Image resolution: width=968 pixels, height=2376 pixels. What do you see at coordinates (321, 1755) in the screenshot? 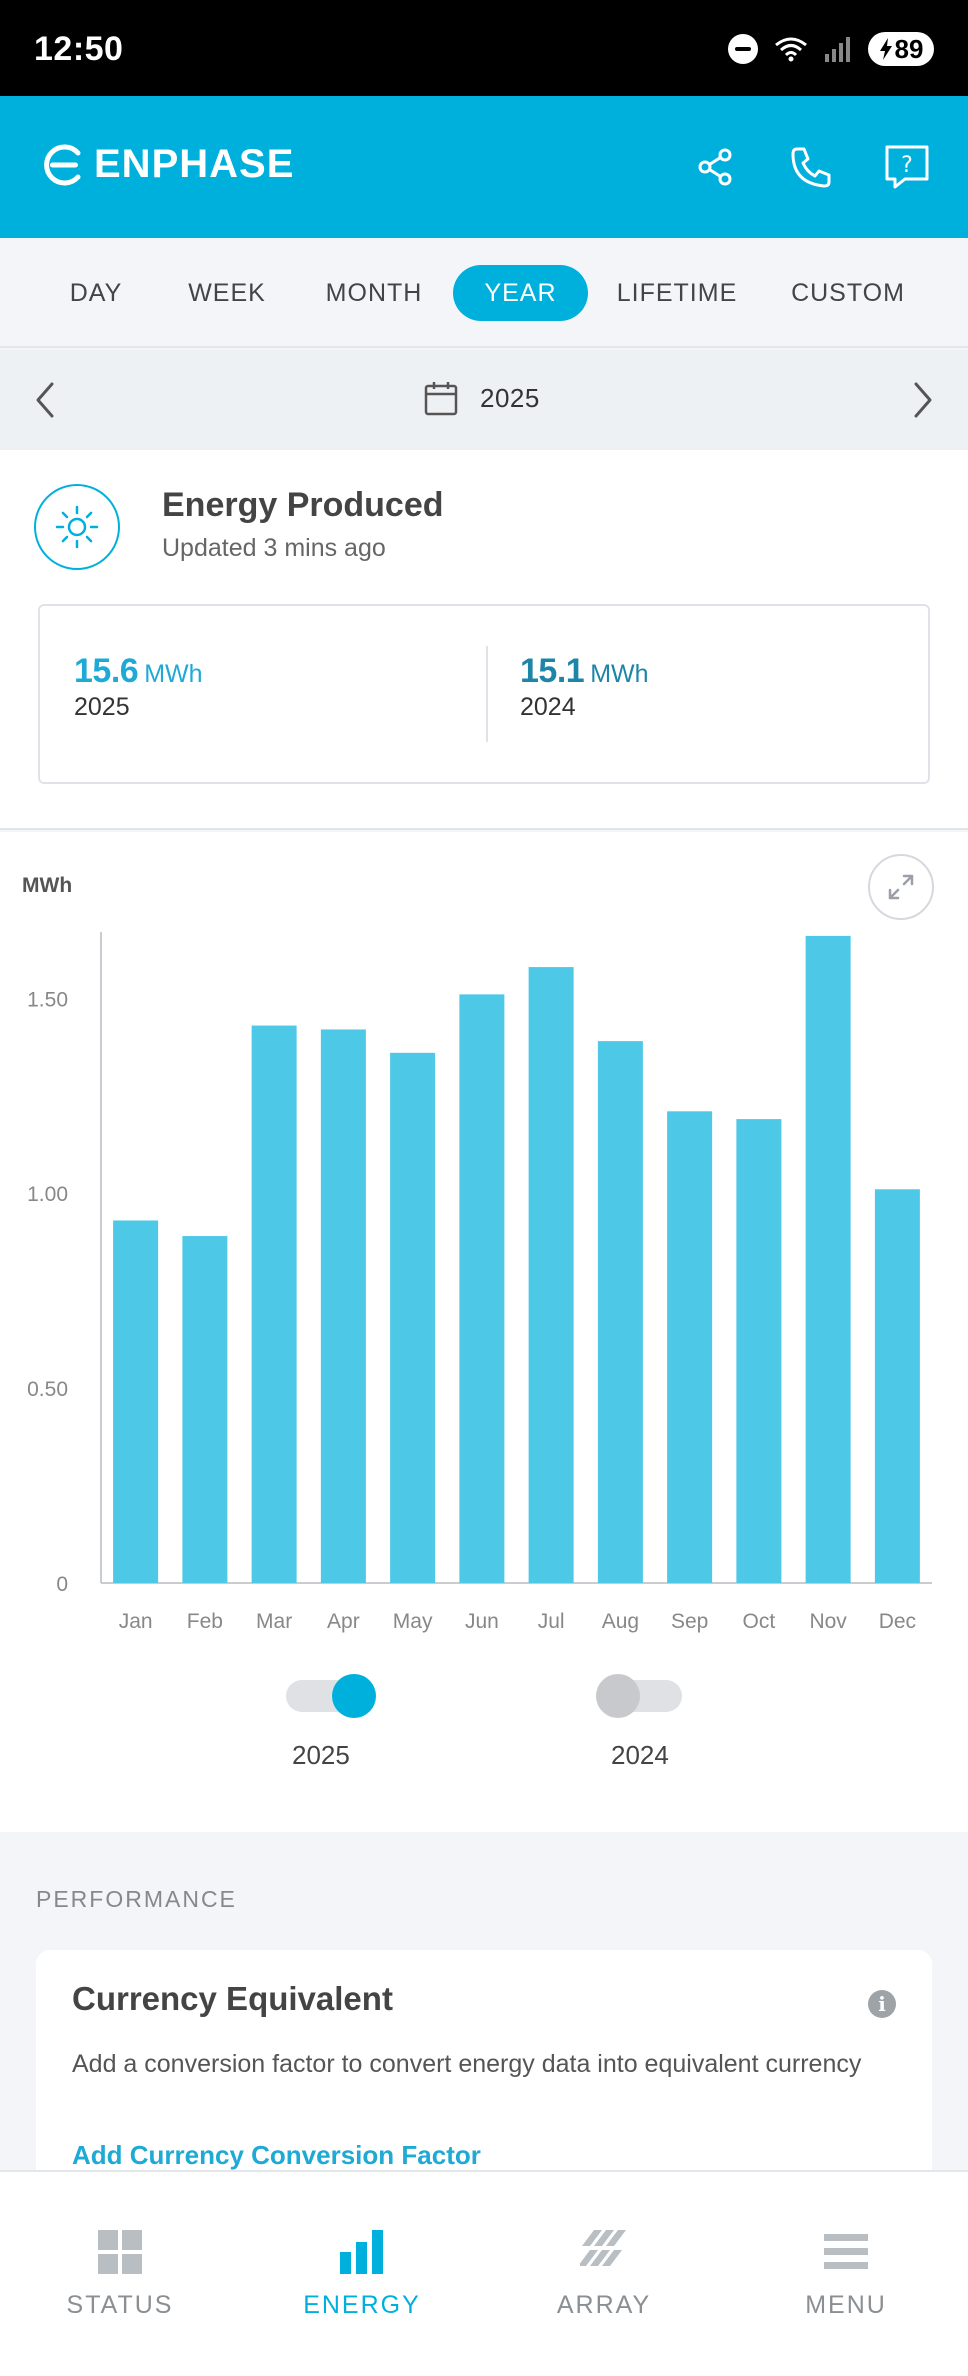
I see `toggle-2025-label: 2025` at bounding box center [321, 1755].